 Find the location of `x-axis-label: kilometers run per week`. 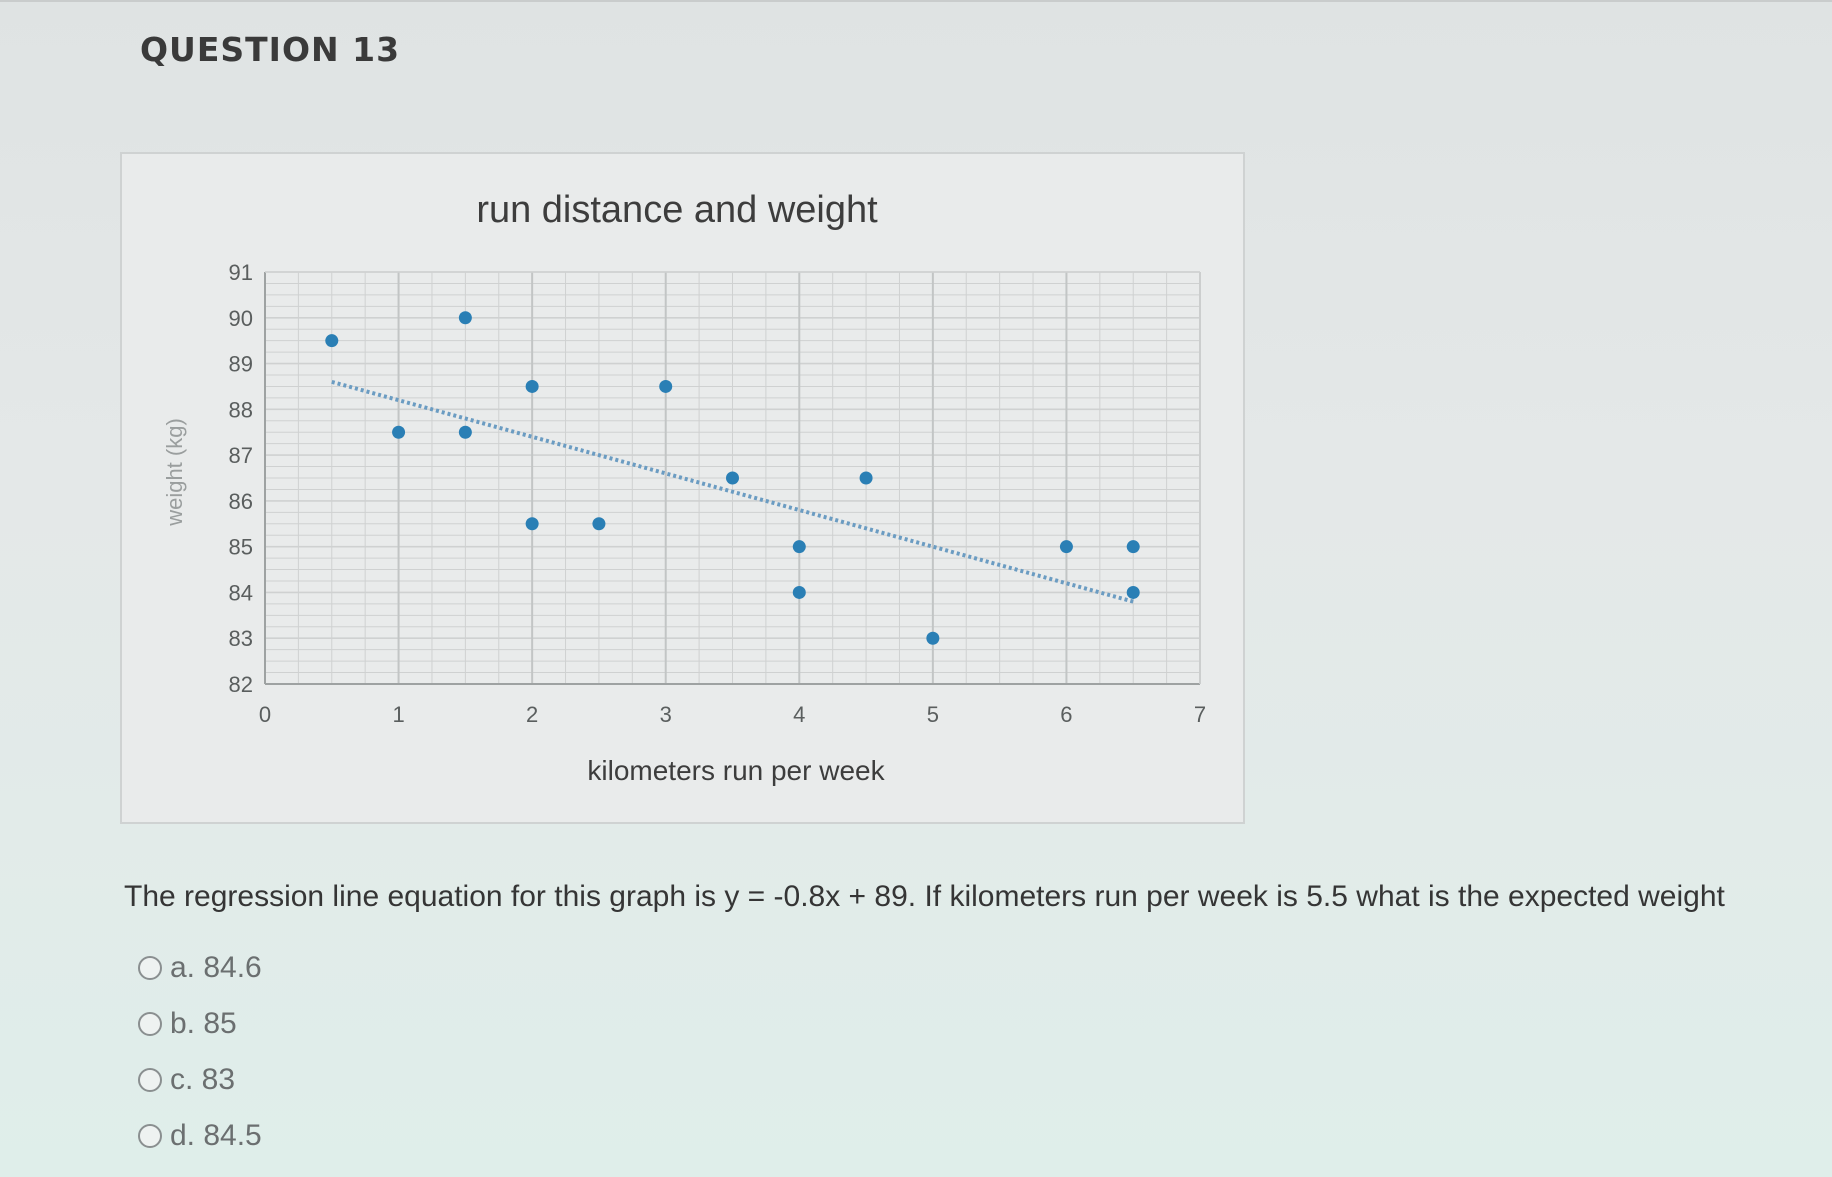

x-axis-label: kilometers run per week is located at coordinates (736, 770).